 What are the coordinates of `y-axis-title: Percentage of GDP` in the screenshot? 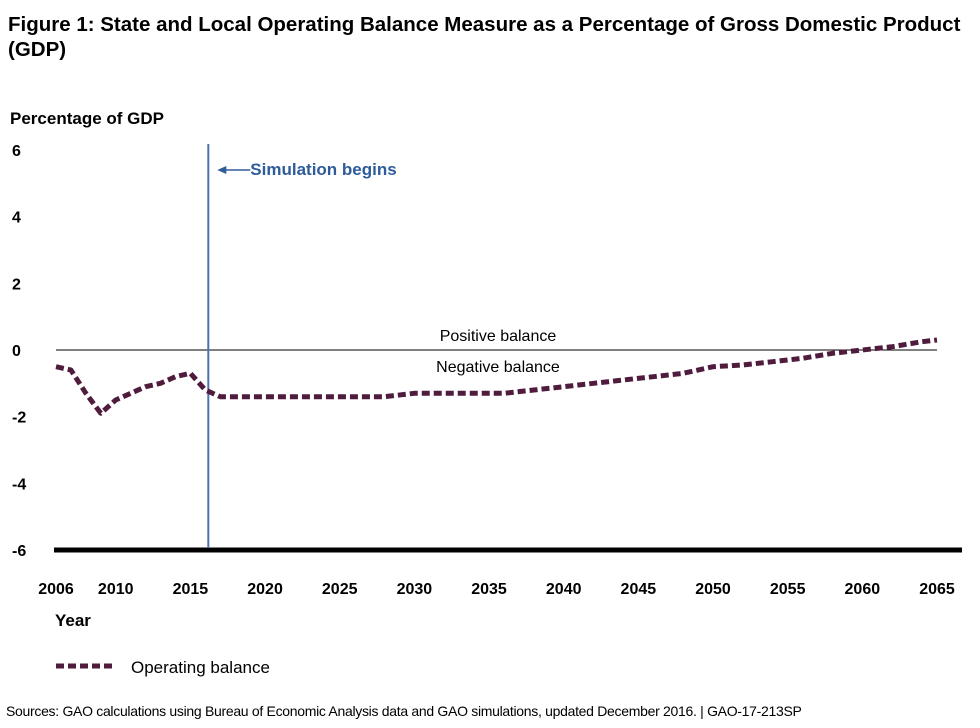 It's located at (87, 118).